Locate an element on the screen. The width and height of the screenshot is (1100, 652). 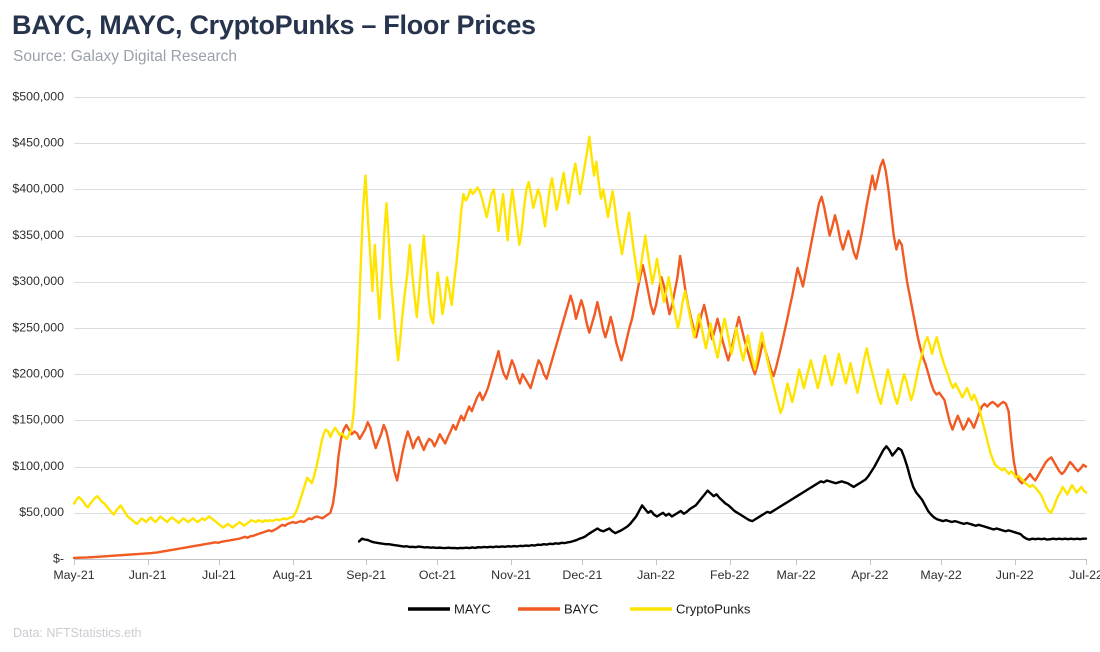
x-axis-tick-label: Jun-21 is located at coordinates (148, 575).